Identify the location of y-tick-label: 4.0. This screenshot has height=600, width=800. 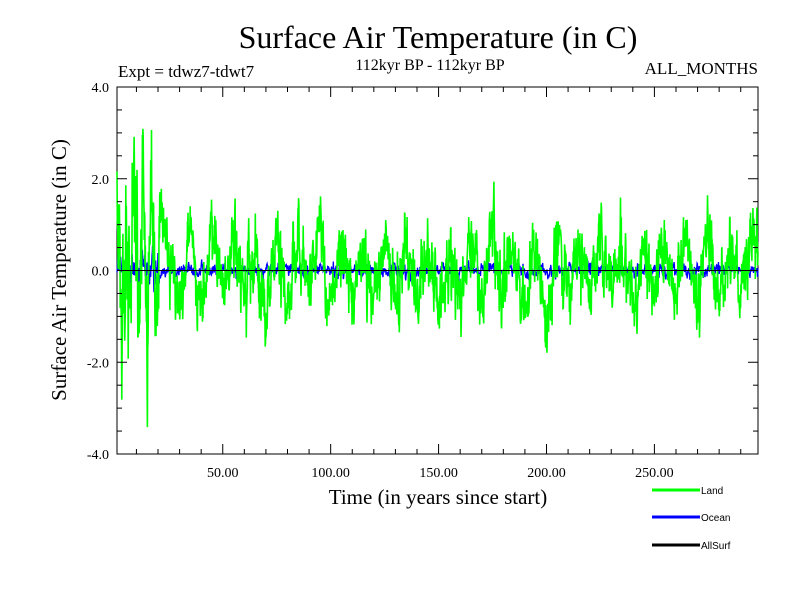
(101, 88).